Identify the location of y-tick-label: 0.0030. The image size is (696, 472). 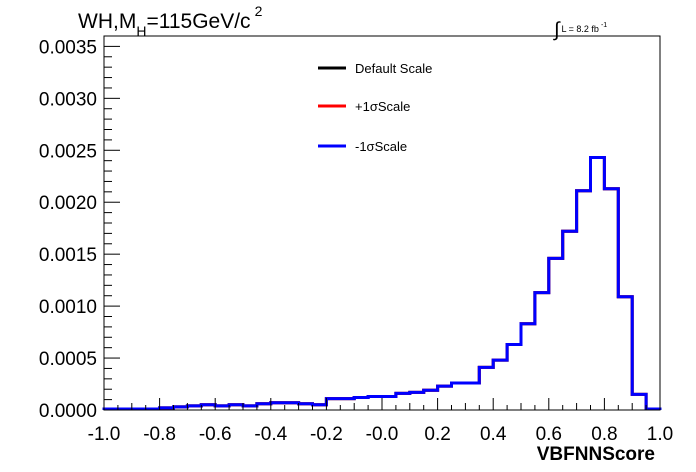
(68, 99).